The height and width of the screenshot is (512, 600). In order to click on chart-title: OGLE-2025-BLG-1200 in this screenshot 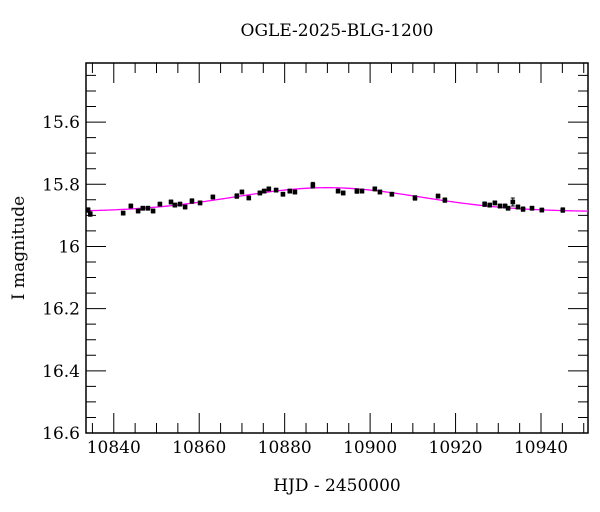, I will do `click(337, 31)`.